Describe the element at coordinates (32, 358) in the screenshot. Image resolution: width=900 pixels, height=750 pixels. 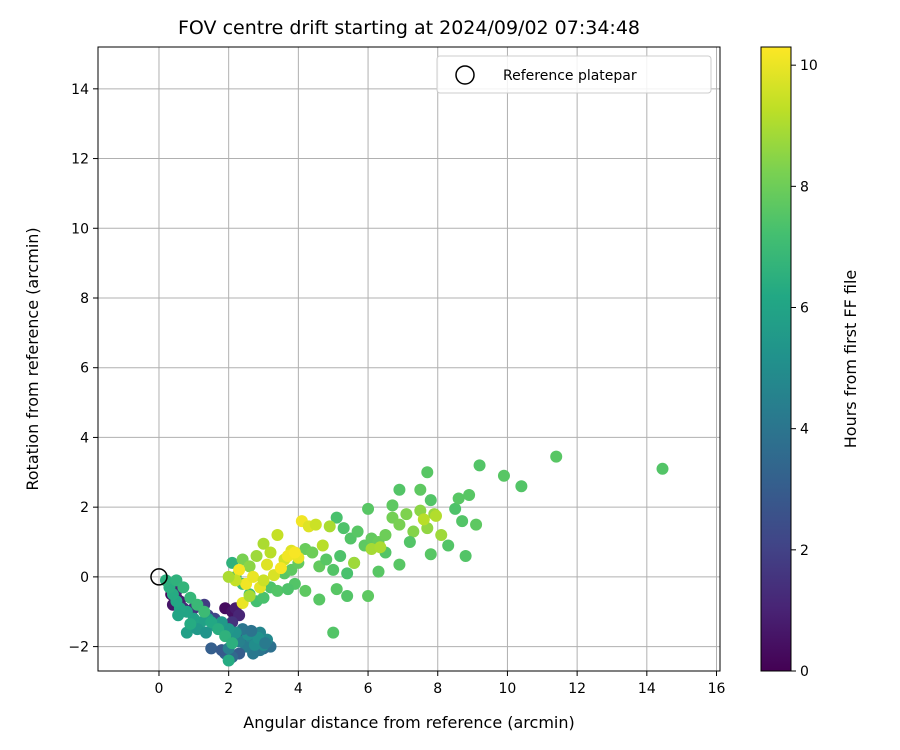
I see `y-axis-label: Rotation from reference (arcmin)` at that location.